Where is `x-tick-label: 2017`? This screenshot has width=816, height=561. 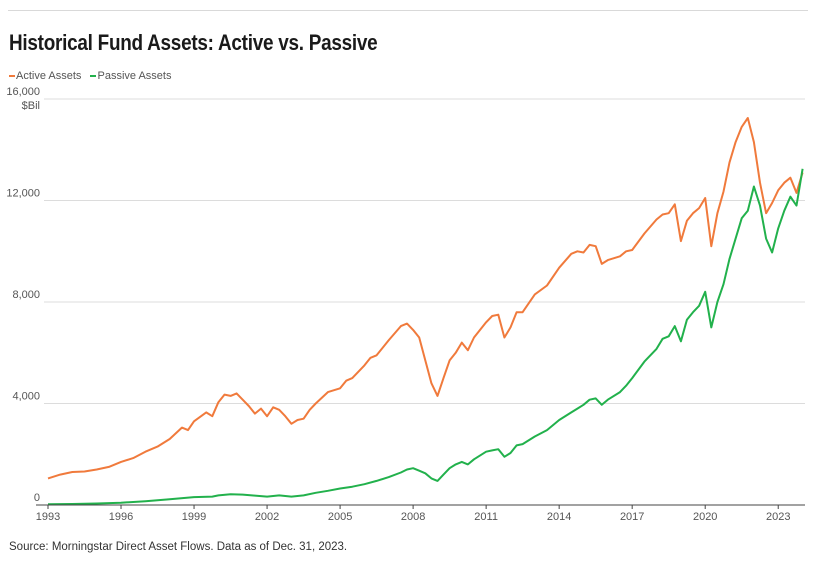
x-tick-label: 2017 is located at coordinates (632, 517).